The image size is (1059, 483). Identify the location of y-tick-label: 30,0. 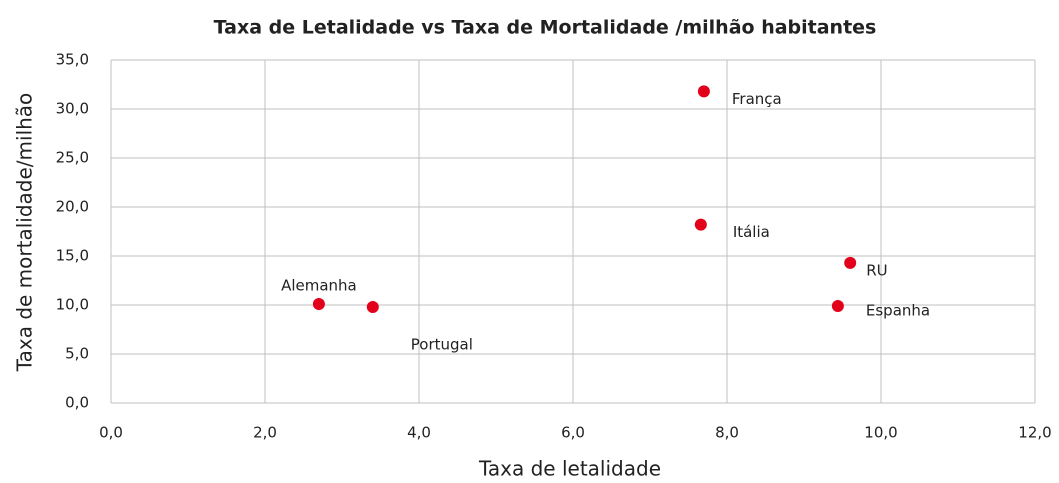
(72, 109).